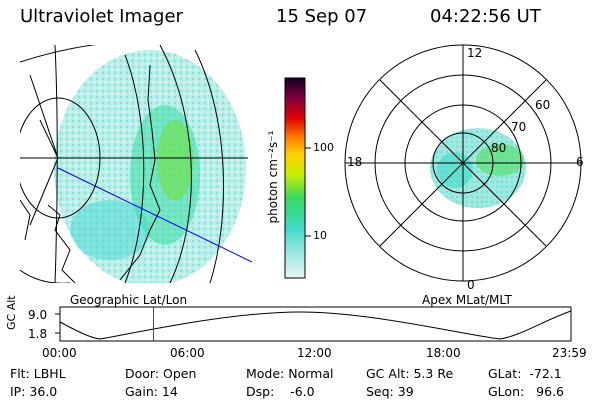 Image resolution: width=600 pixels, height=400 pixels. I want to click on info-gcalt: GC Alt: 5.3 Re, so click(410, 373).